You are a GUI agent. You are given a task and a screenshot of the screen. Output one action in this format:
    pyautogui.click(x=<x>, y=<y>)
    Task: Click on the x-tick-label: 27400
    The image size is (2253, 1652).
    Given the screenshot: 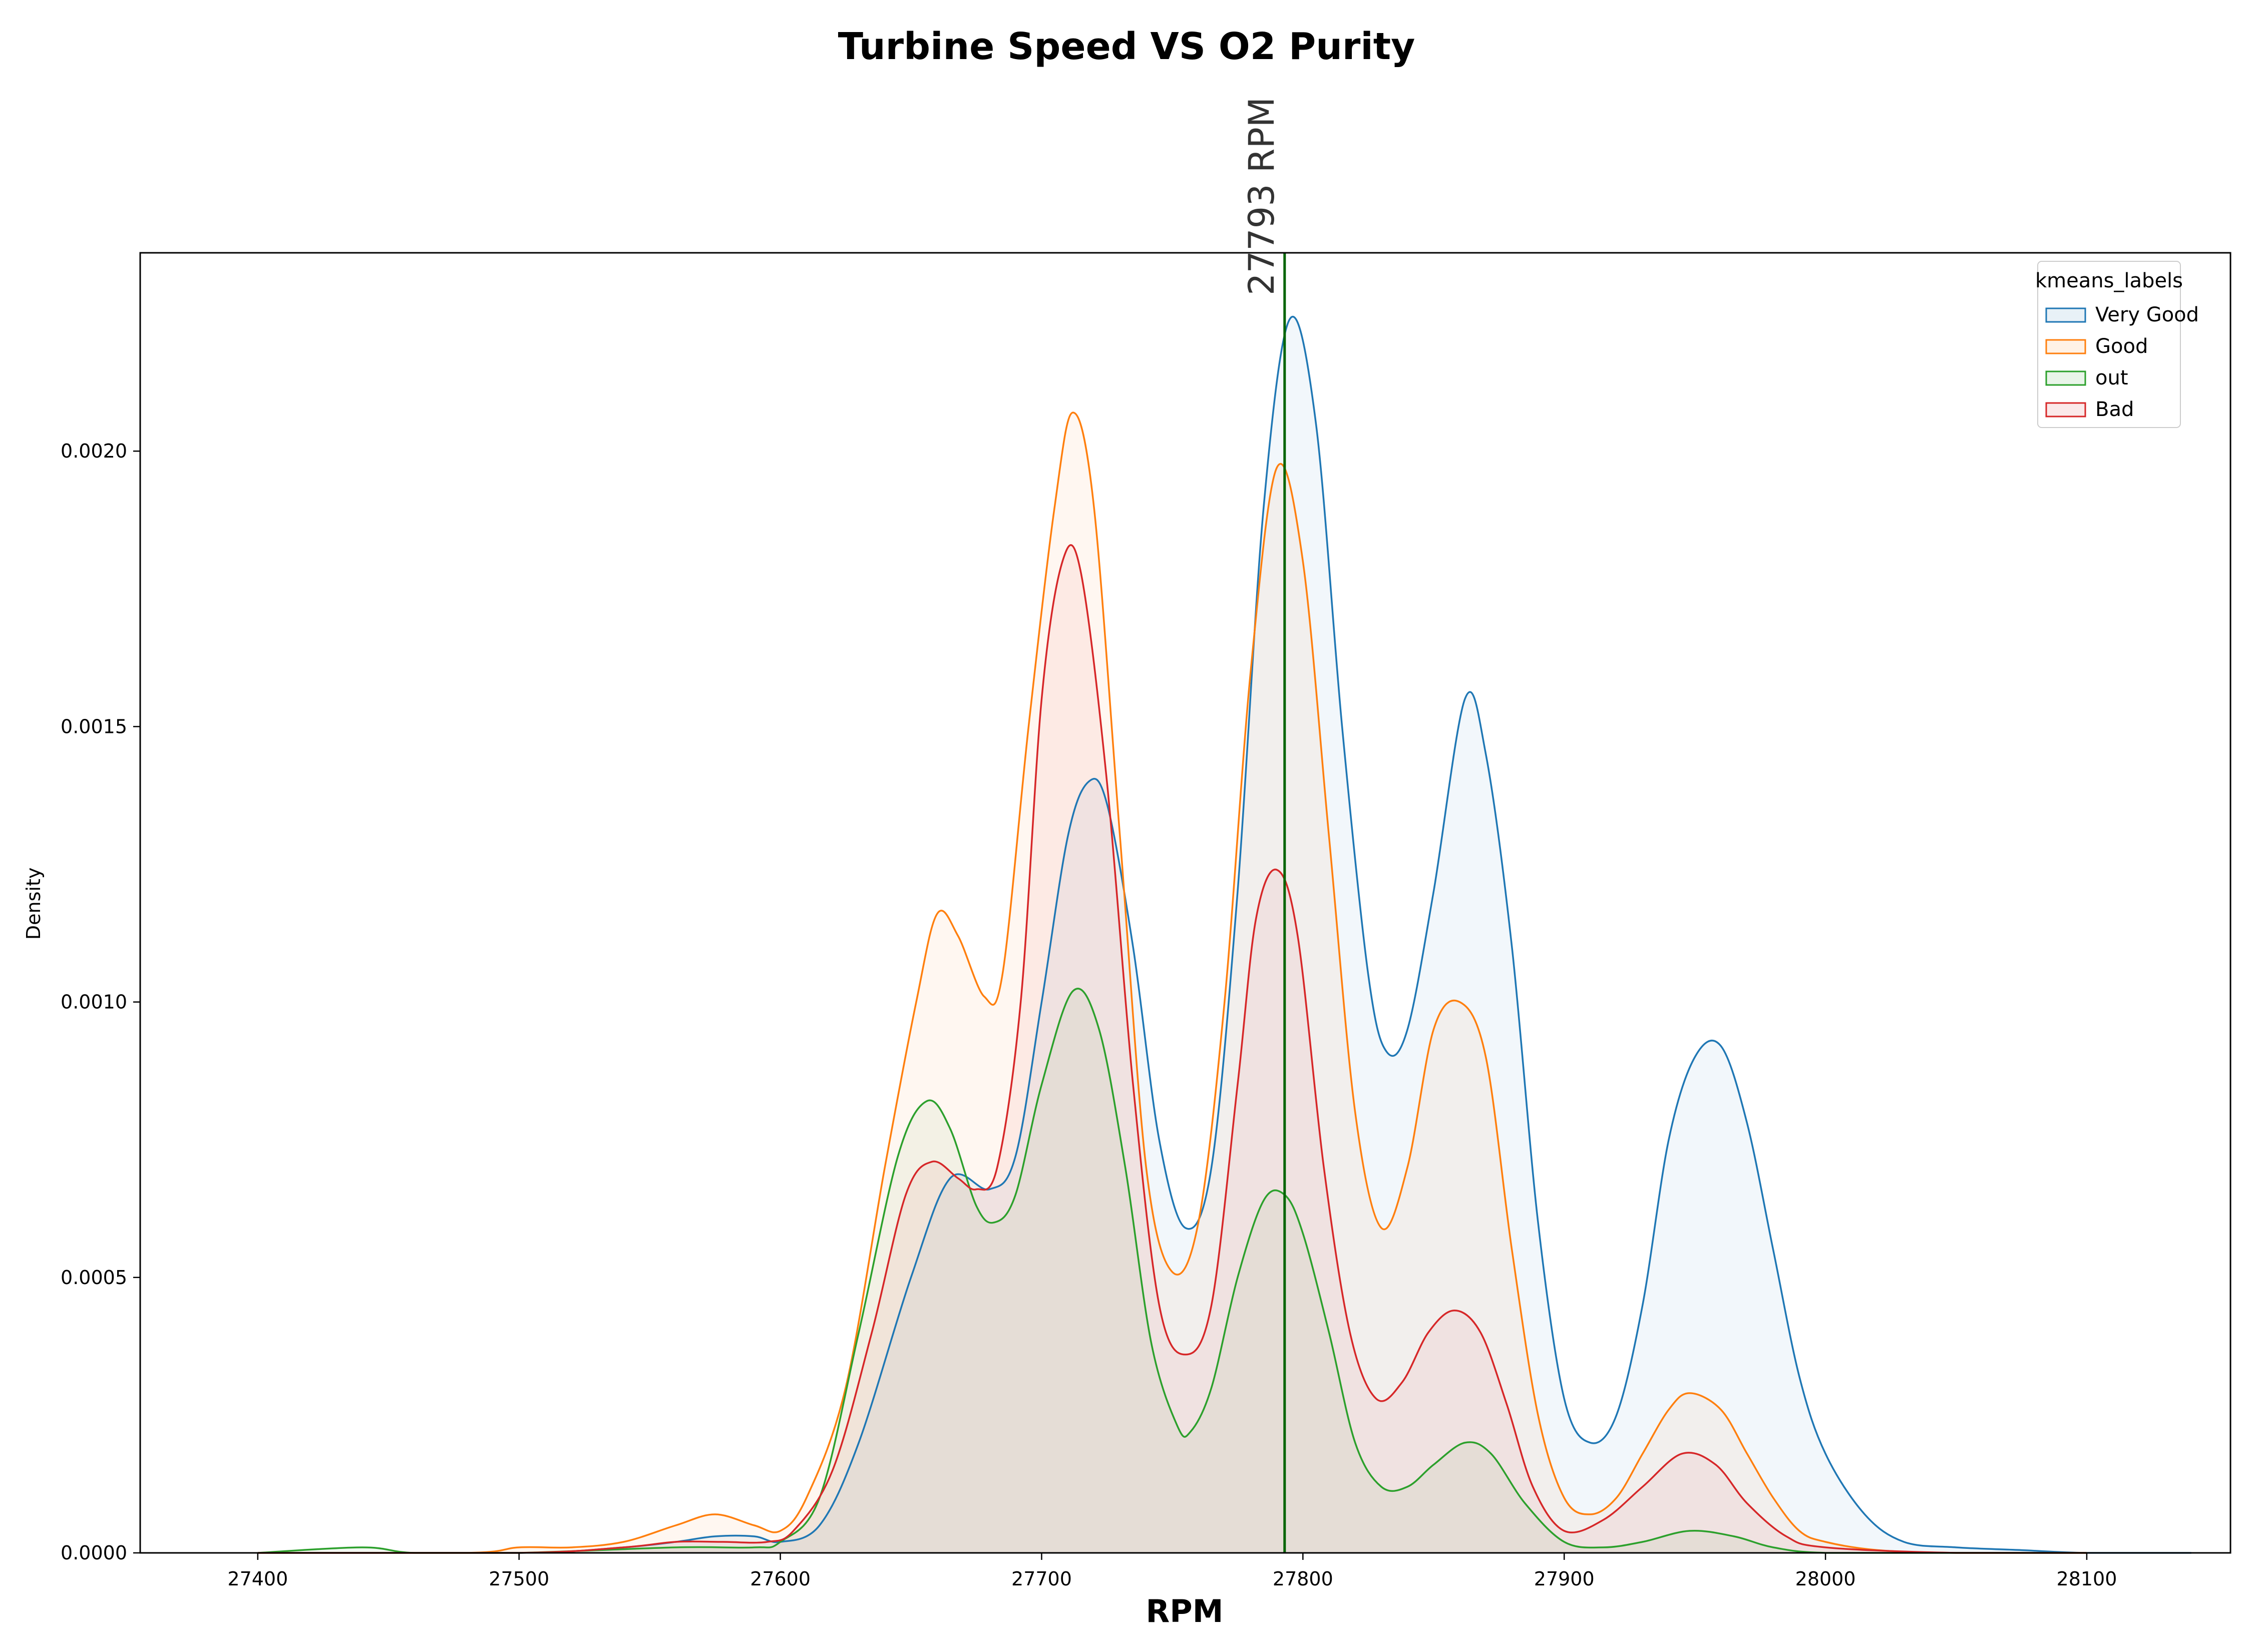 What is the action you would take?
    pyautogui.click(x=257, y=1579)
    